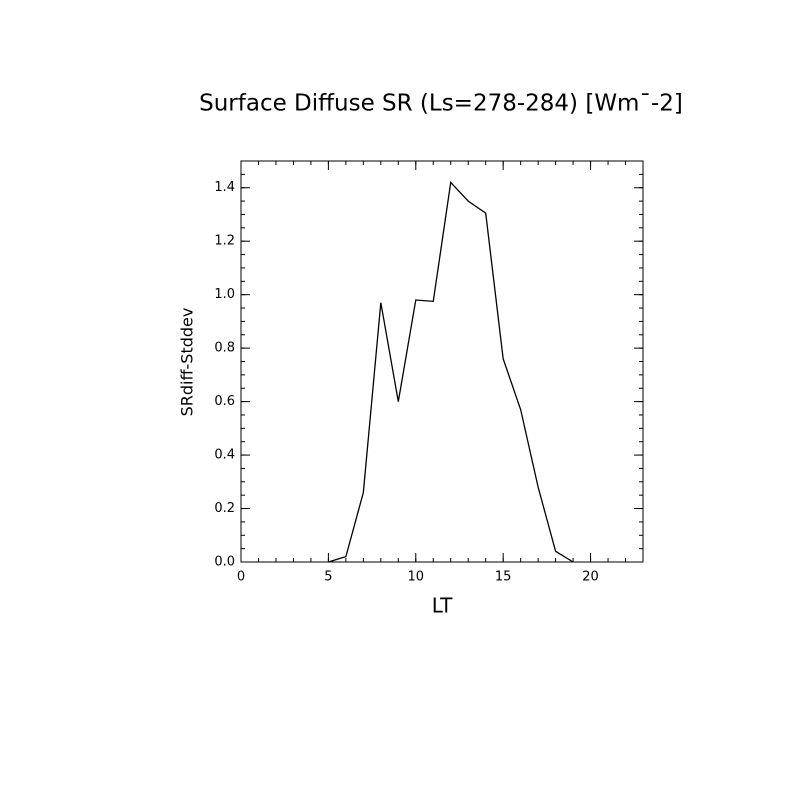 This screenshot has width=804, height=804. I want to click on y-tick-label: 0.6, so click(224, 401).